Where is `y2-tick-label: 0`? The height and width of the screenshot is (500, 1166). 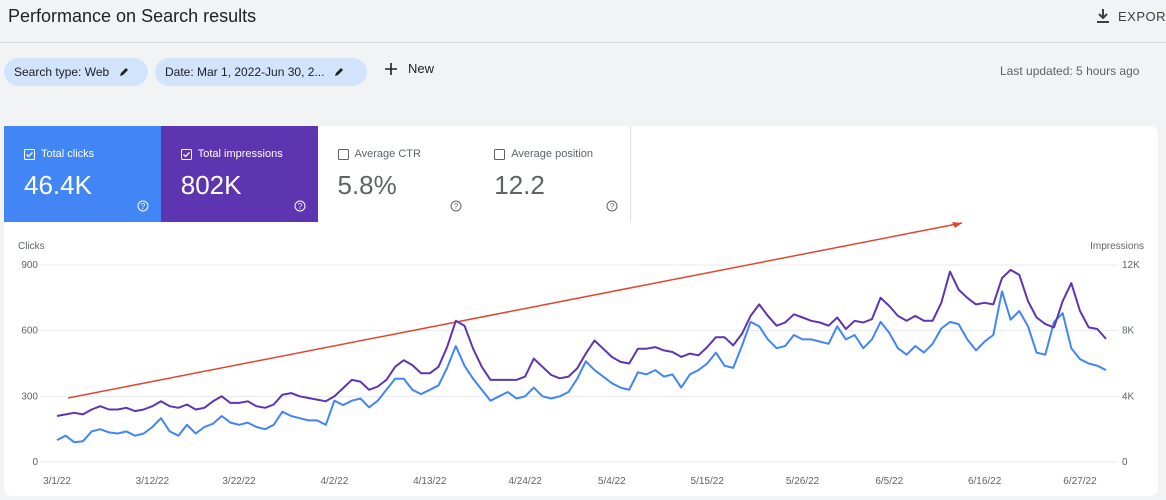 y2-tick-label: 0 is located at coordinates (1125, 462).